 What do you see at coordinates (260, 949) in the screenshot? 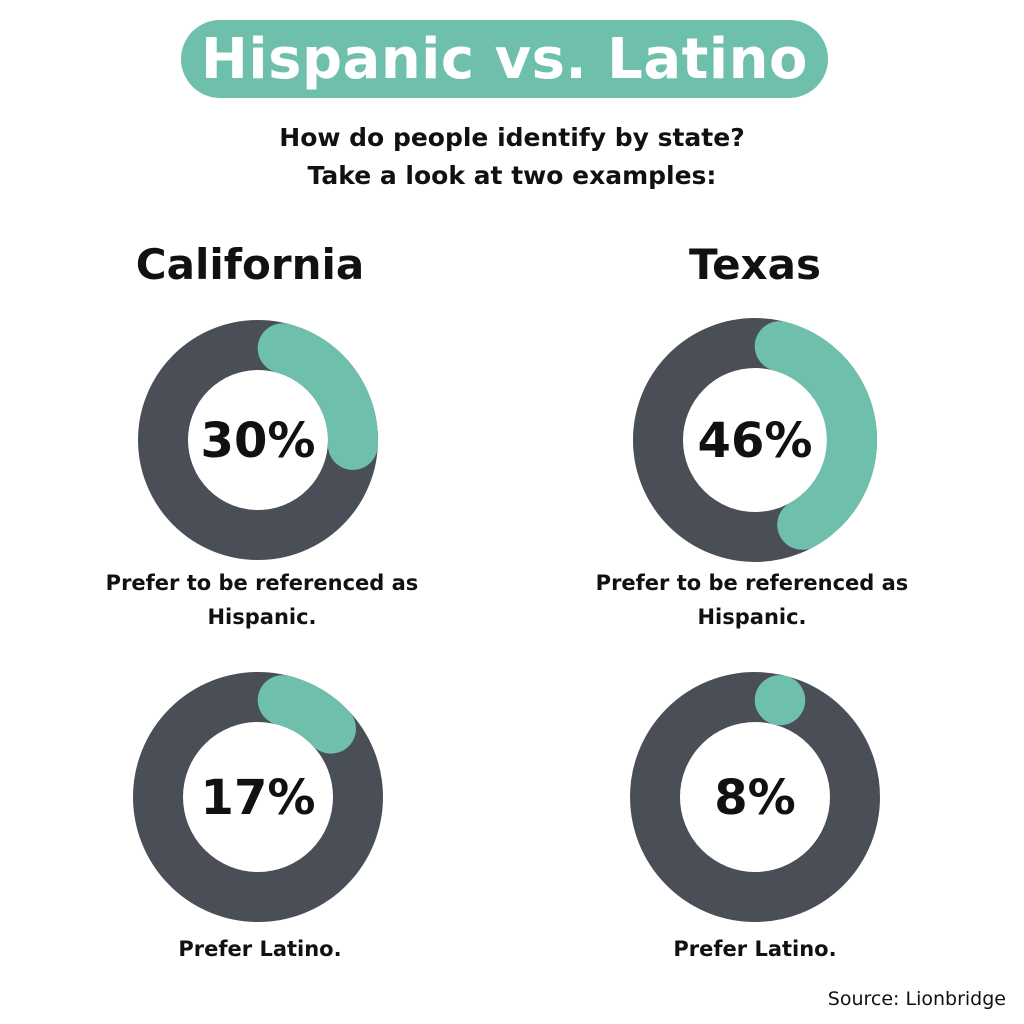
I see `caption-ca-latino: Prefer Latino.` at bounding box center [260, 949].